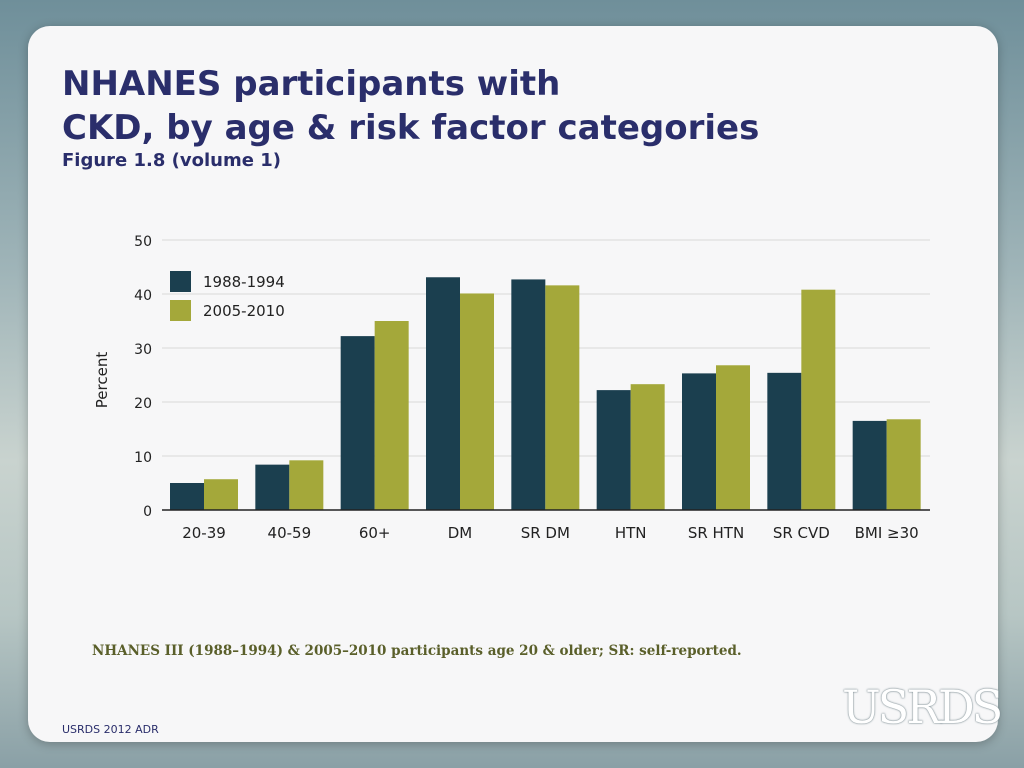 The height and width of the screenshot is (768, 1024). What do you see at coordinates (357, 423) in the screenshot?
I see `bar-1988-1994-60+` at bounding box center [357, 423].